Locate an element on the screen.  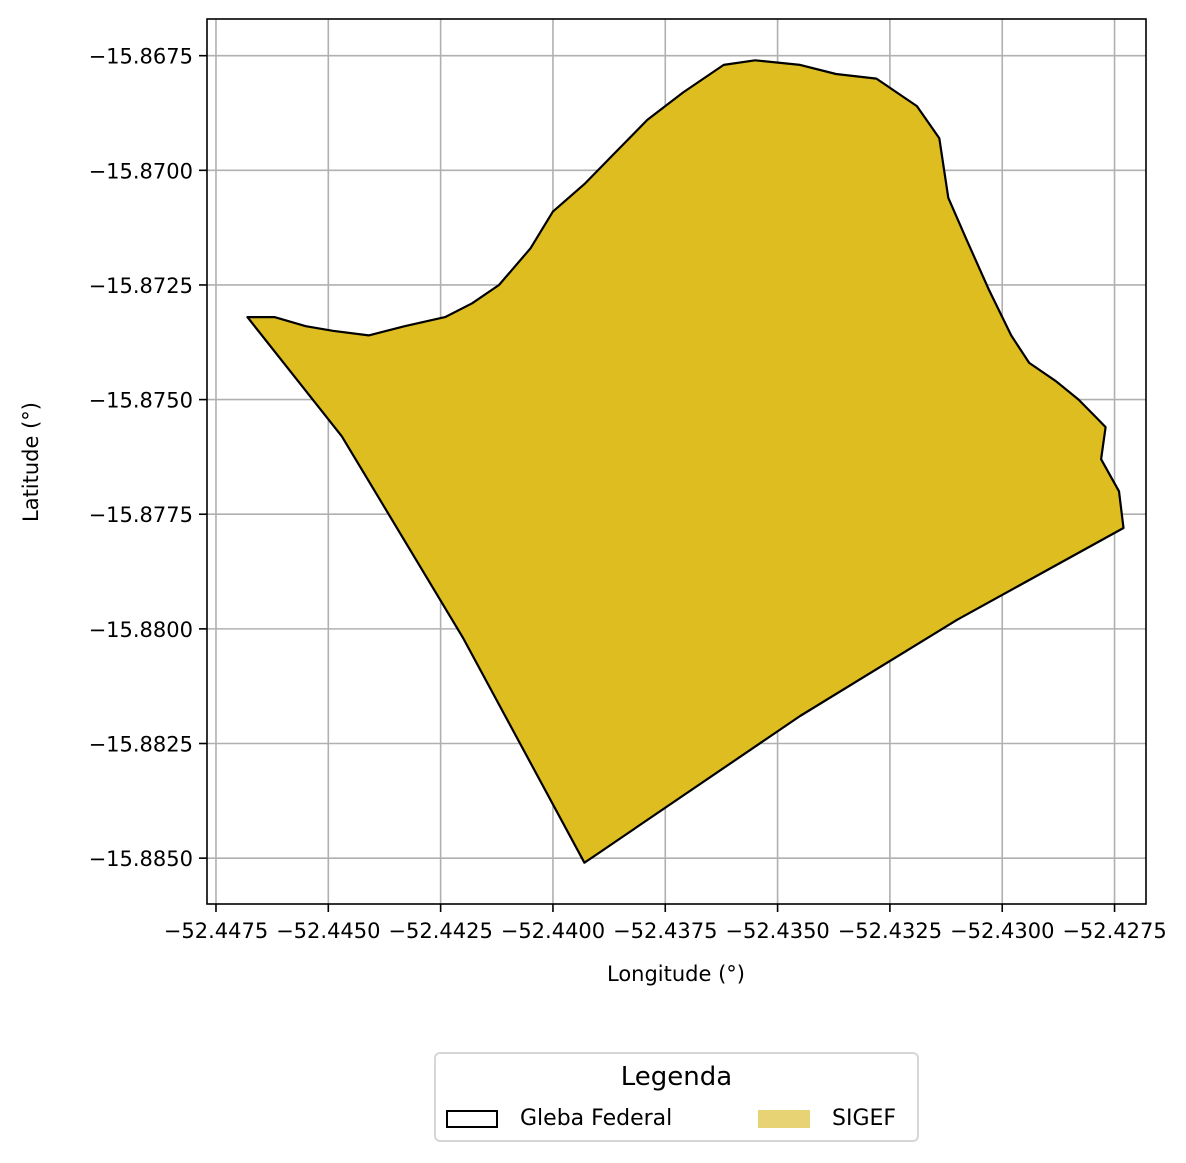
x-tick-label: −52.4425 is located at coordinates (440, 931).